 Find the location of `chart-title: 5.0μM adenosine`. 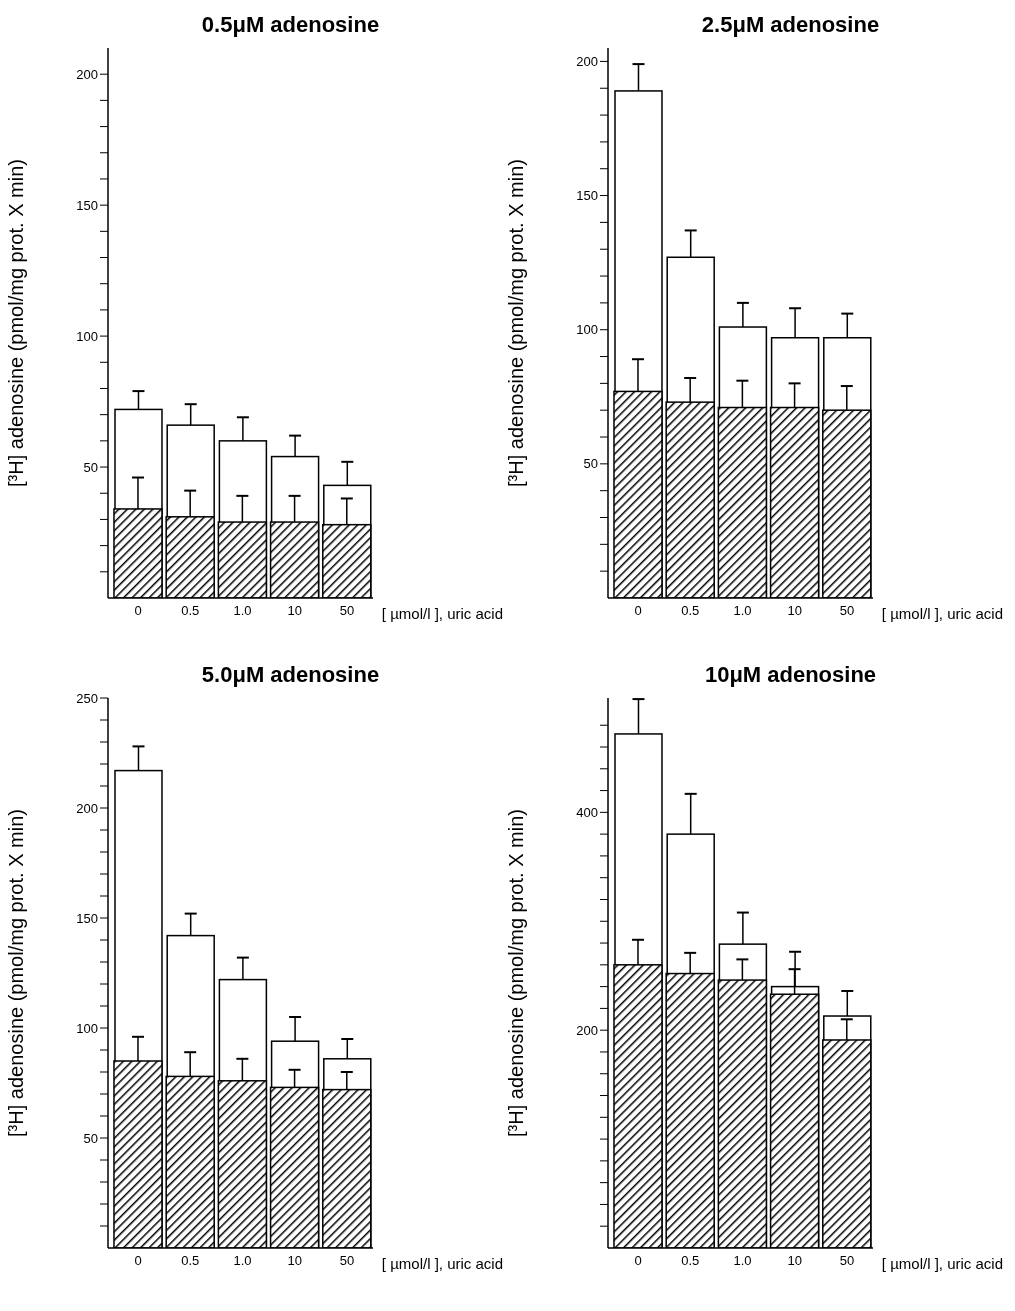

chart-title: 5.0μM adenosine is located at coordinates (290, 675).